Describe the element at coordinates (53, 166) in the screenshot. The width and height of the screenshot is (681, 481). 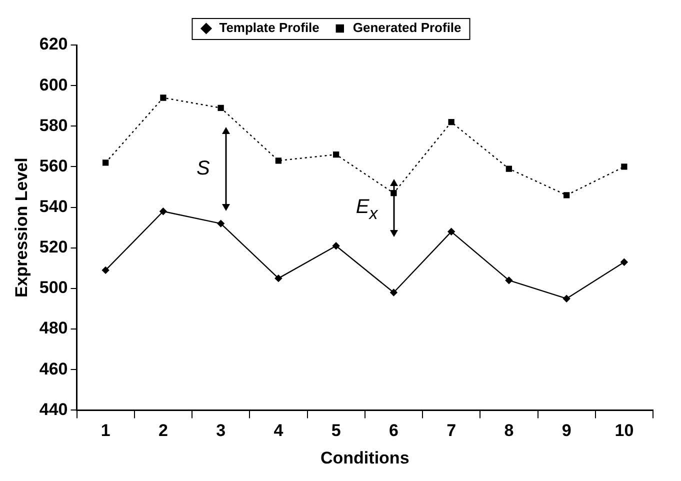
I see `y-tick-label: 560` at that location.